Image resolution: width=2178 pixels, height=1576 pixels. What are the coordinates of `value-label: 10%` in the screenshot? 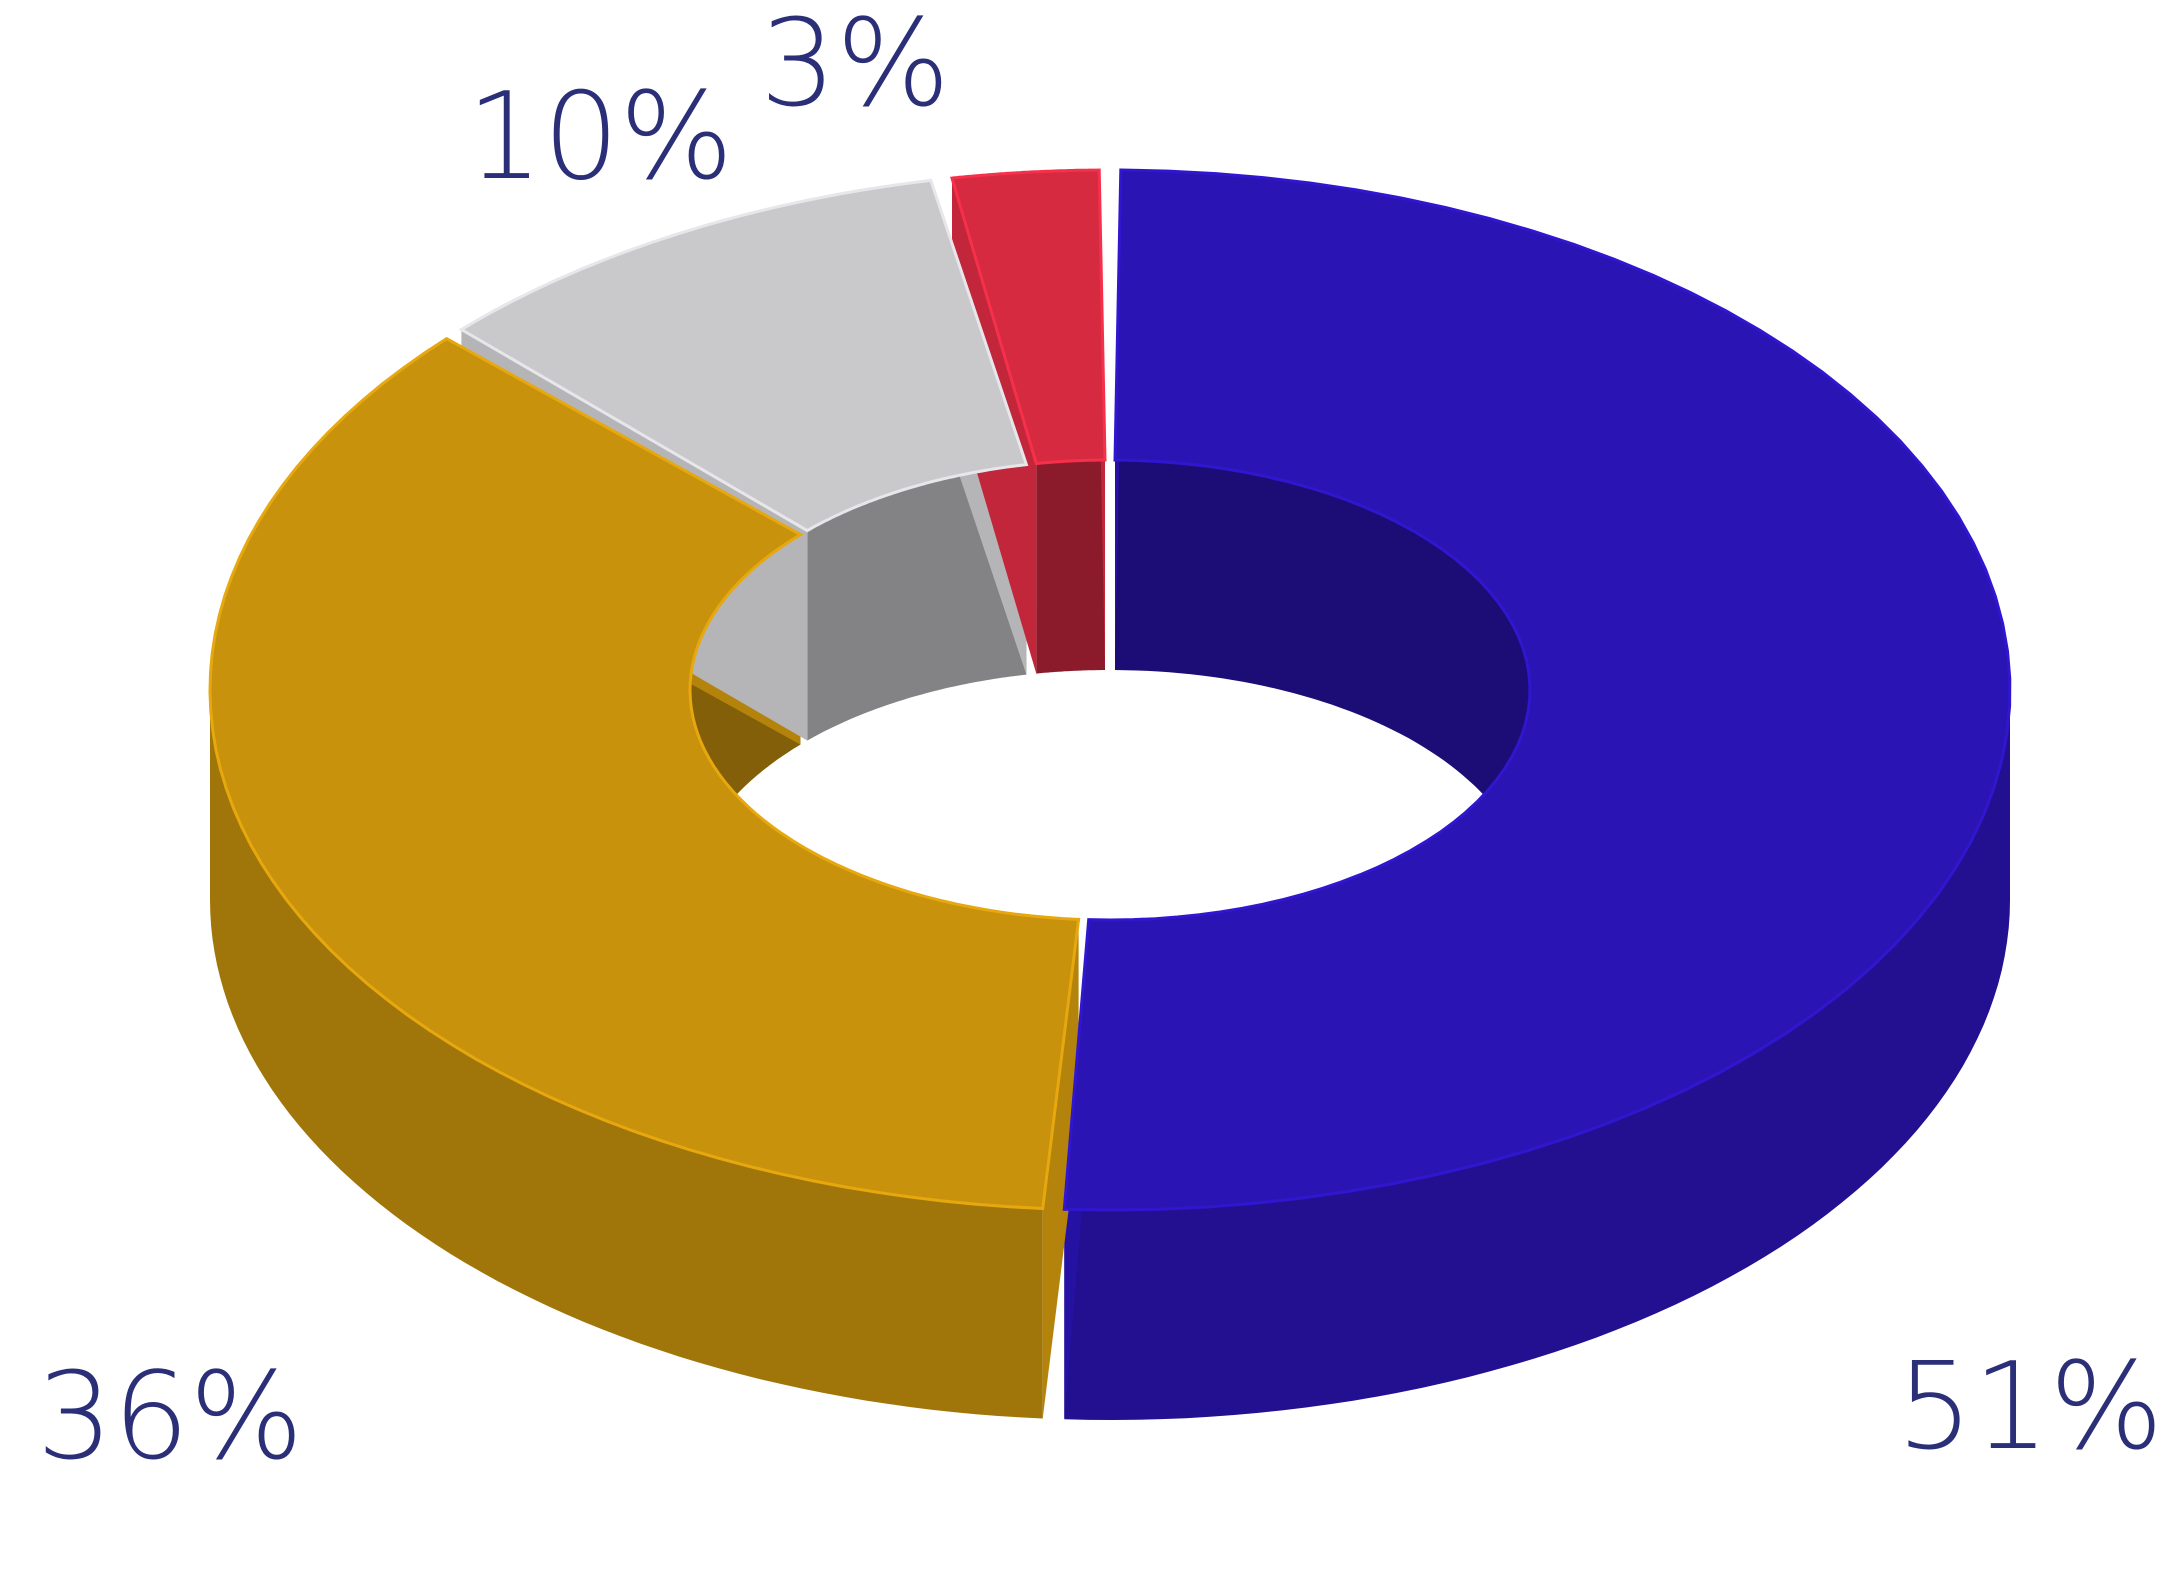 It's located at (600, 137).